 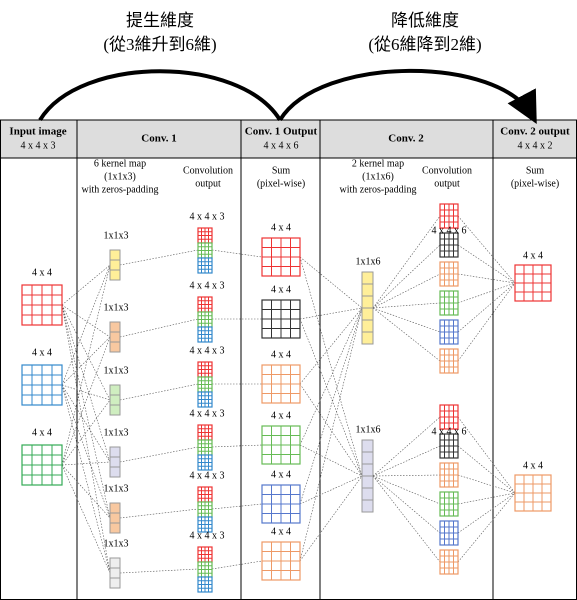 What do you see at coordinates (535, 132) in the screenshot?
I see `column-title: Conv. 2 output` at bounding box center [535, 132].